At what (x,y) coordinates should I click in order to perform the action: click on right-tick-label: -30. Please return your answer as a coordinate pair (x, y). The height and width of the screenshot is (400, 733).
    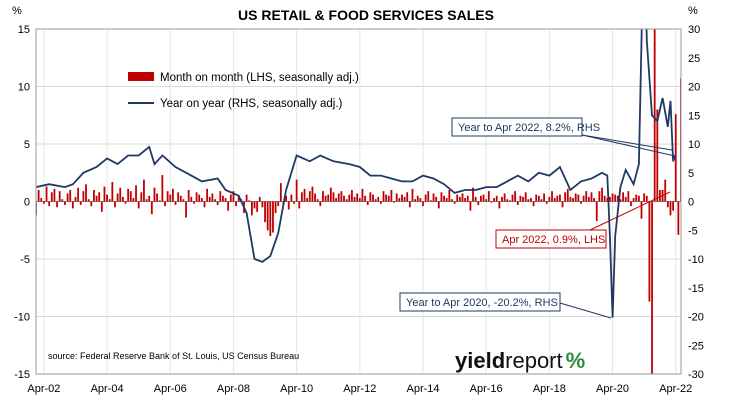
    Looking at the image, I should click on (696, 375).